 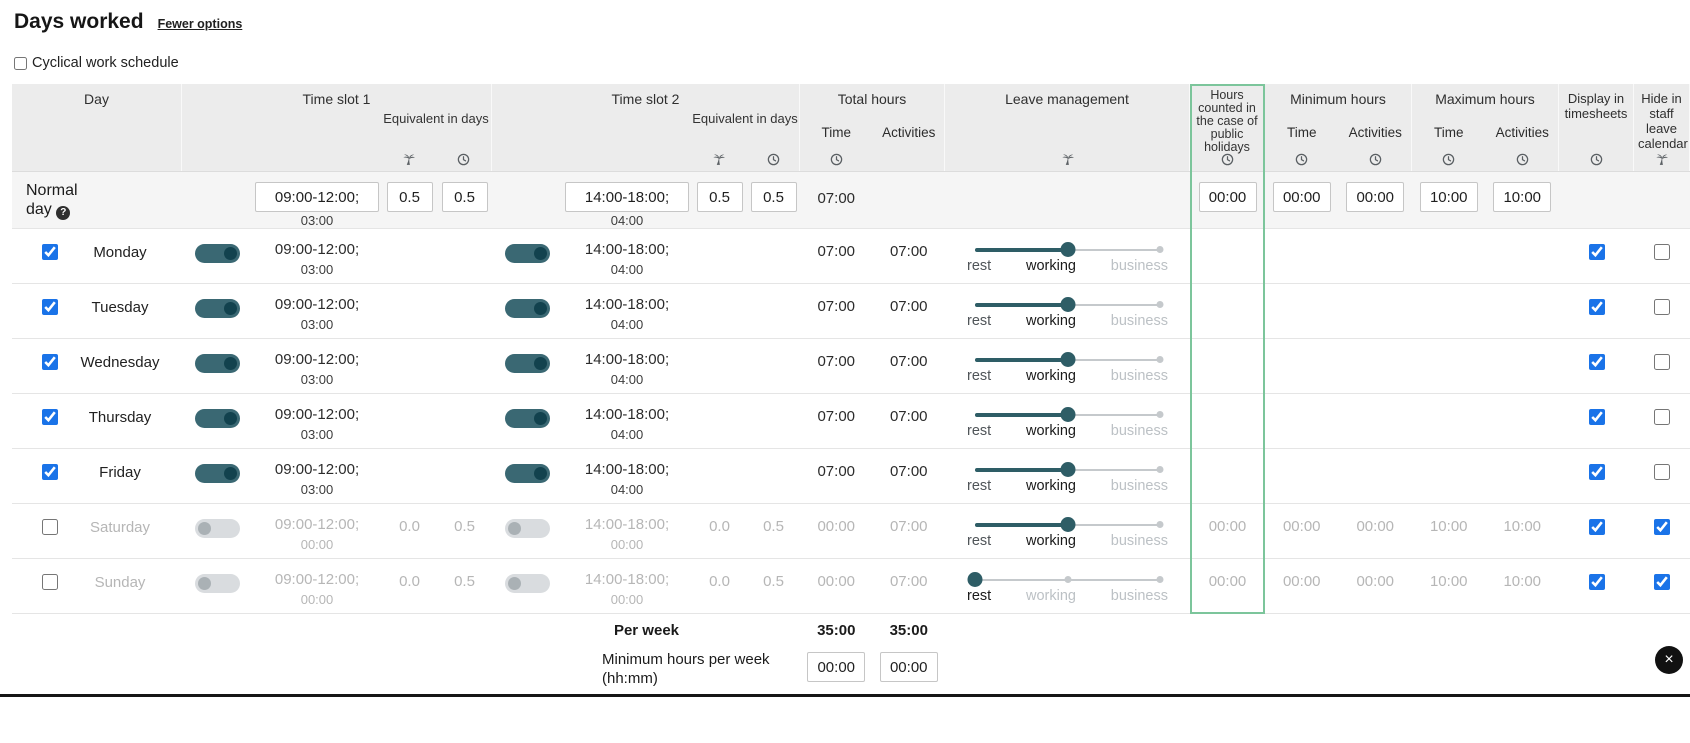 What do you see at coordinates (1227, 311) in the screenshot?
I see `public-holiday-hours` at bounding box center [1227, 311].